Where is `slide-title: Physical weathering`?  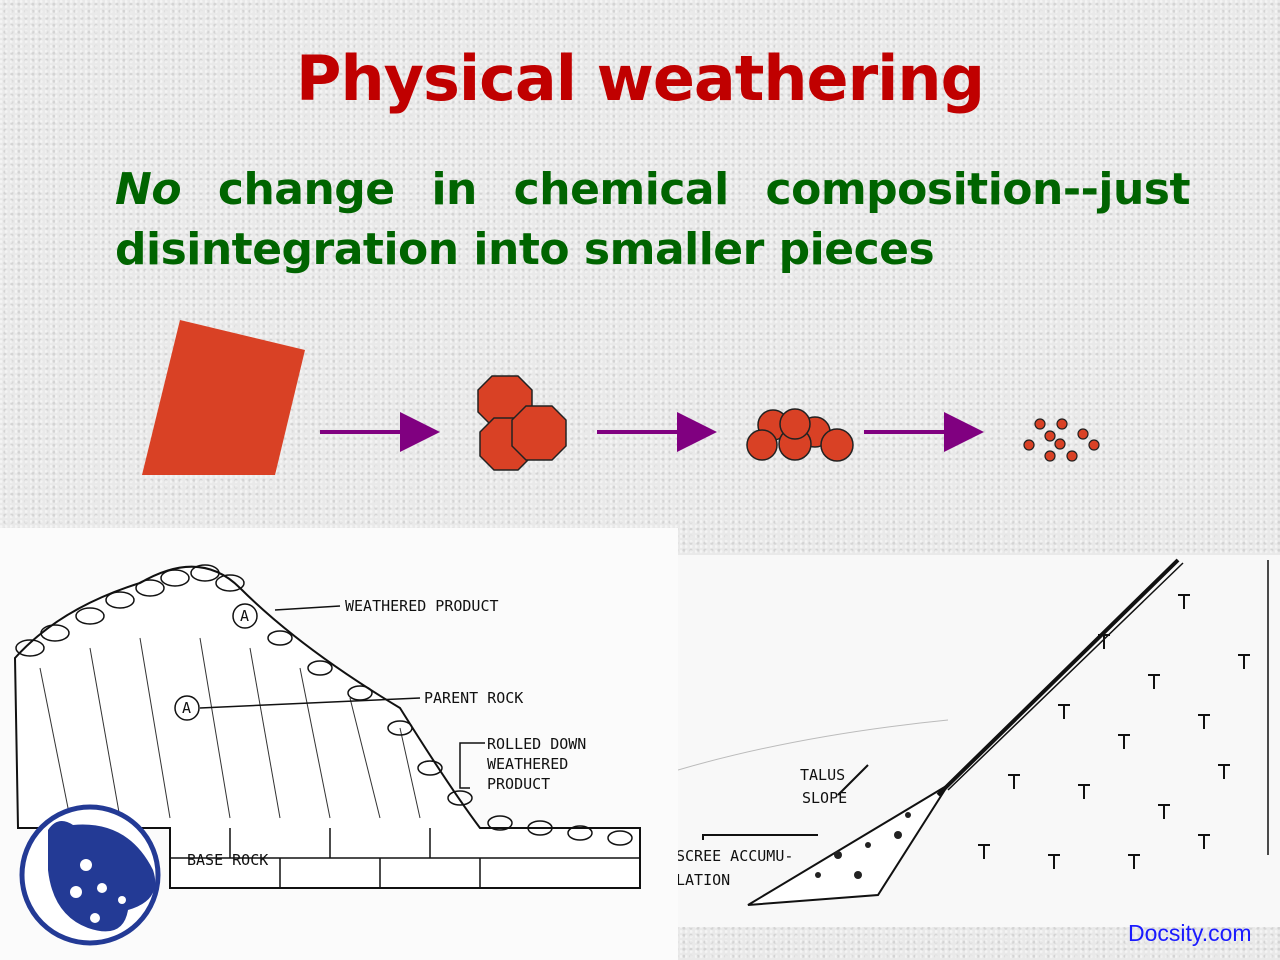
slide-title: Physical weathering is located at coordinates (640, 78).